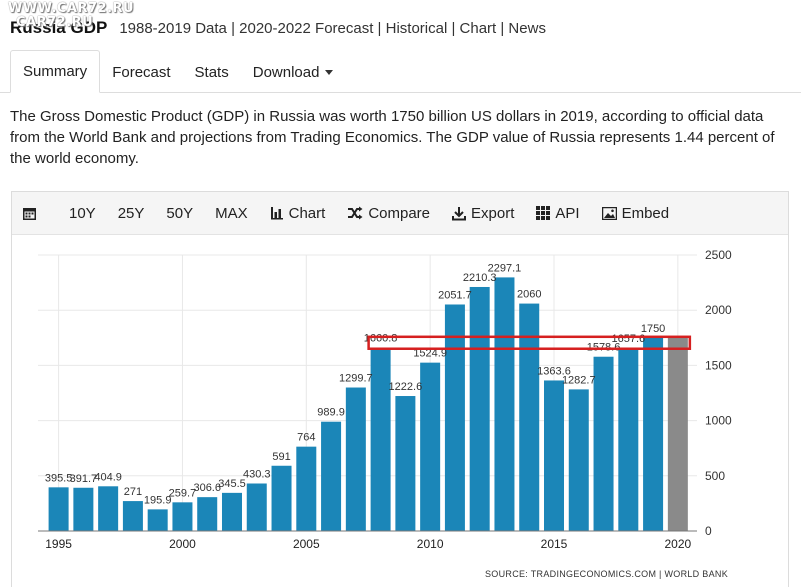 Image resolution: width=801 pixels, height=587 pixels. I want to click on data-label-2006: 989.9, so click(331, 413).